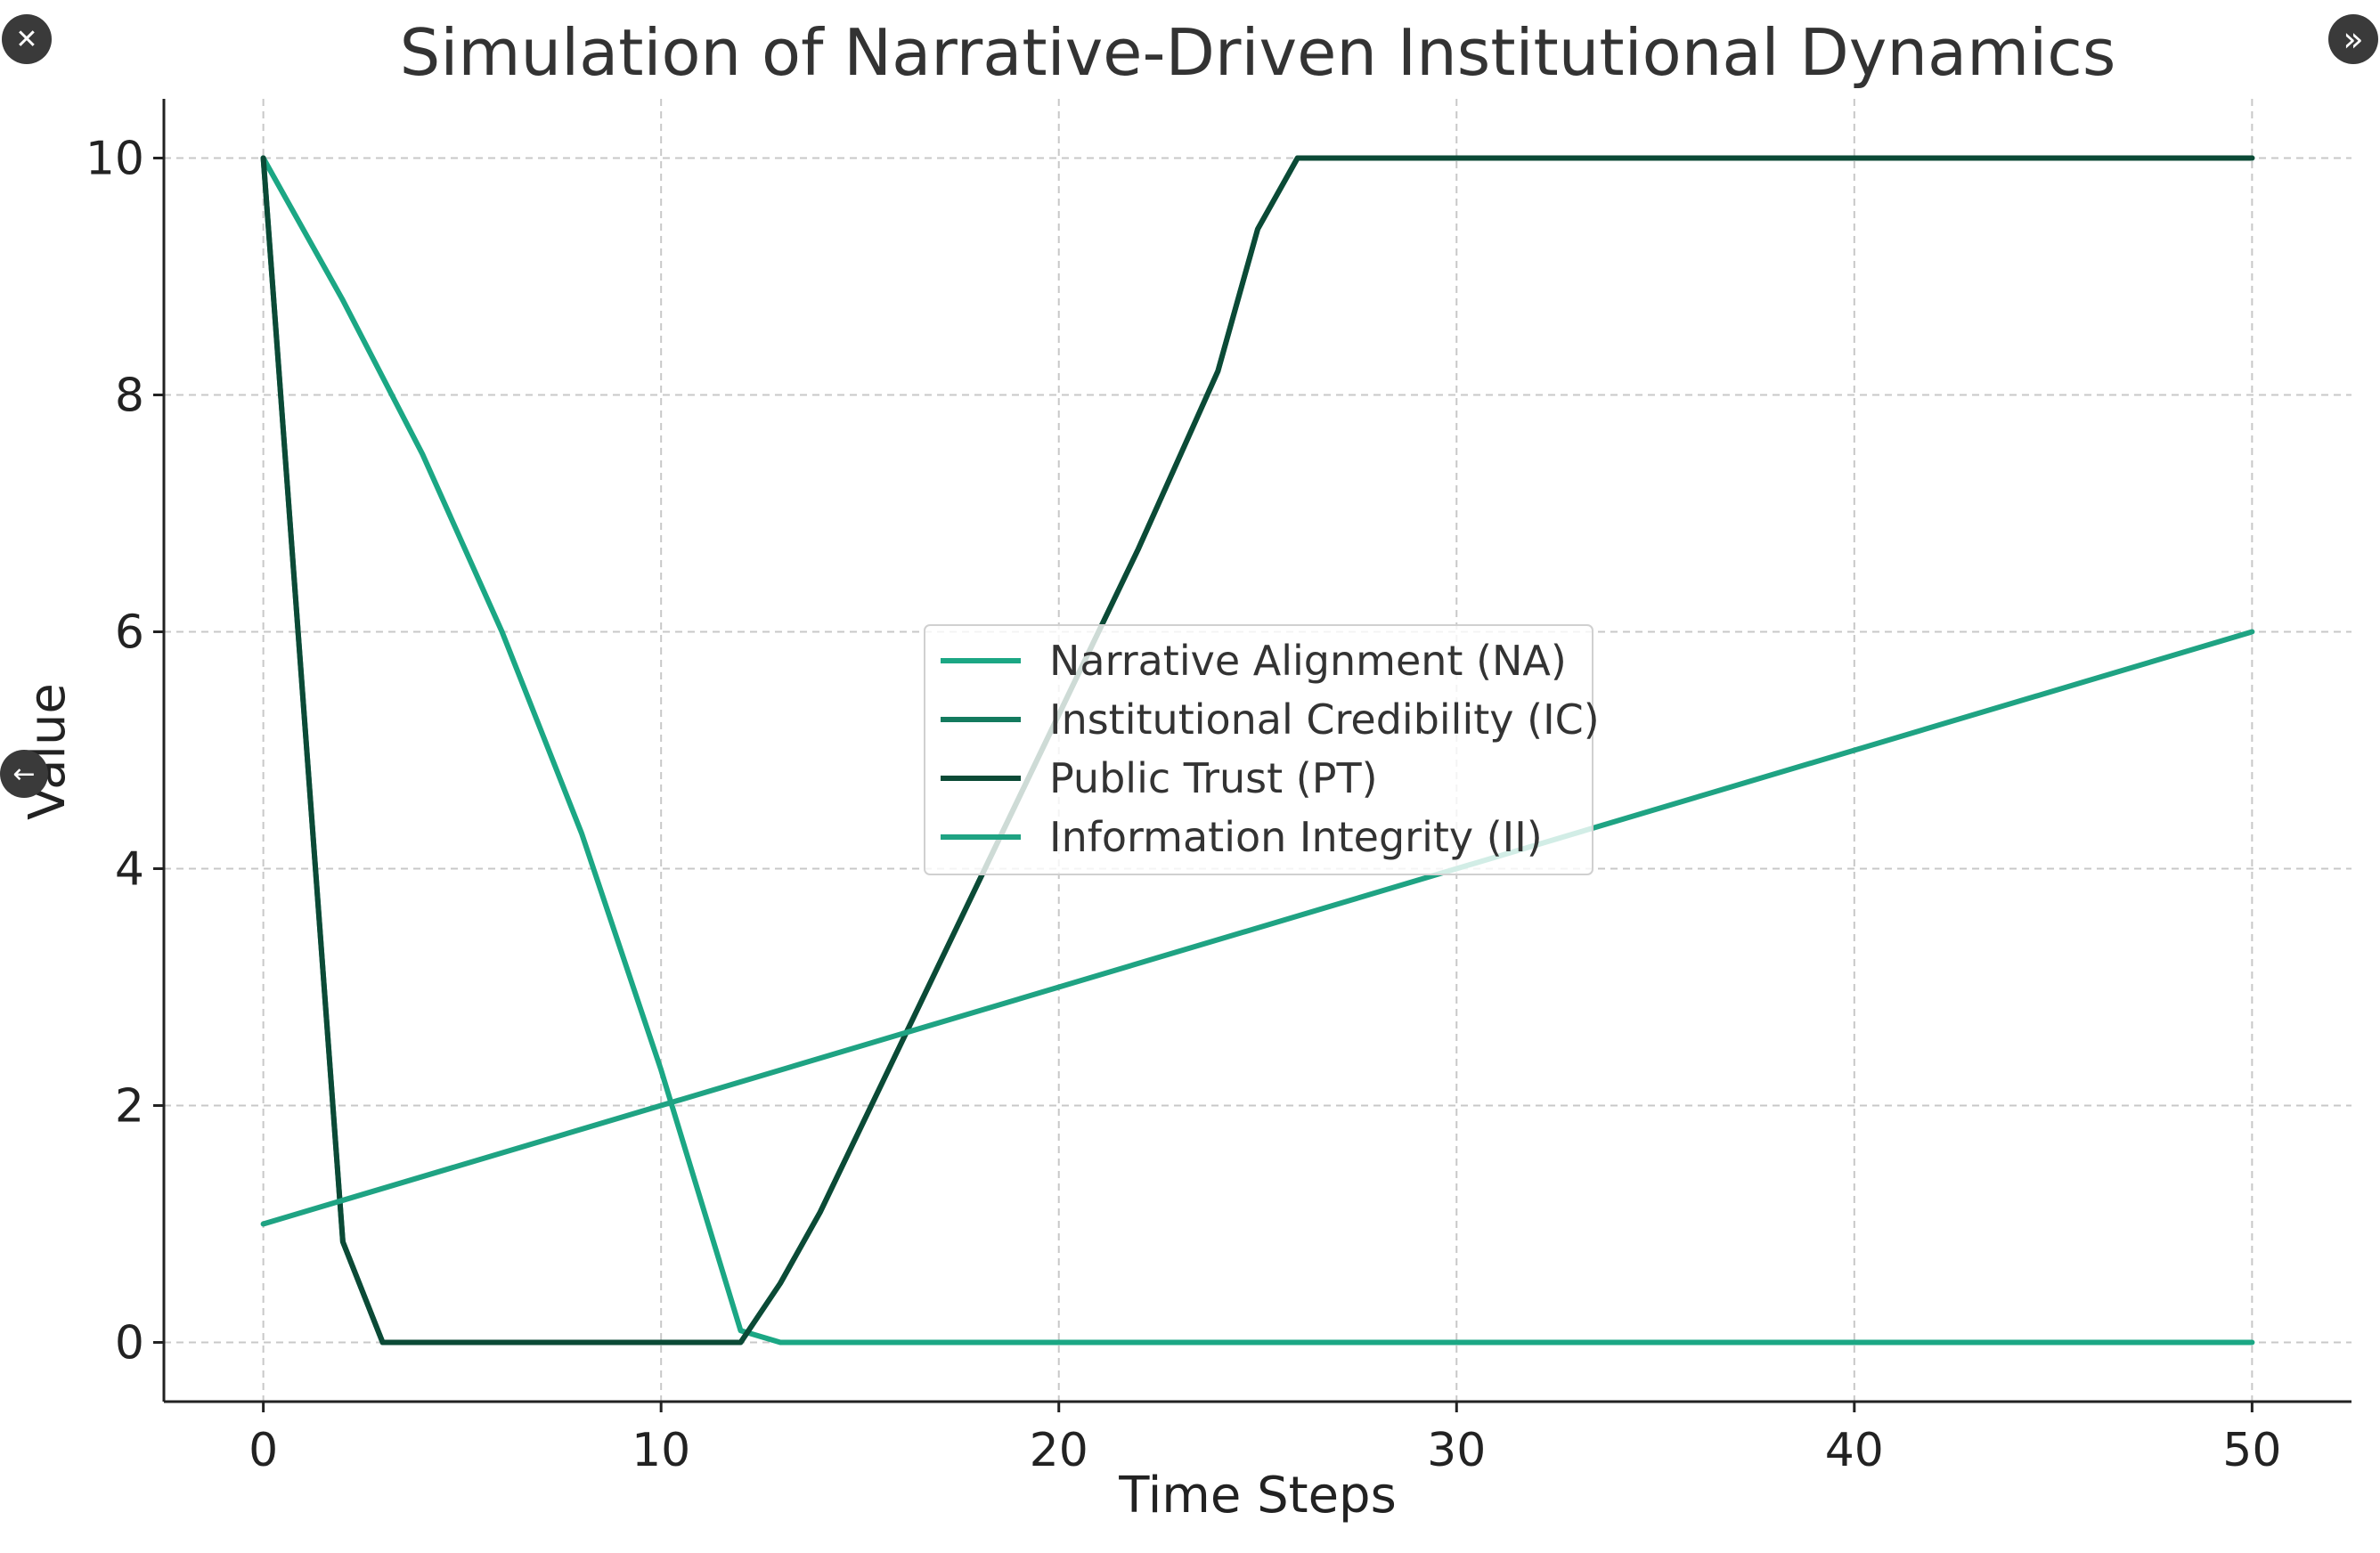  Describe the element at coordinates (129, 1107) in the screenshot. I see `y-tick-label: 2` at that location.